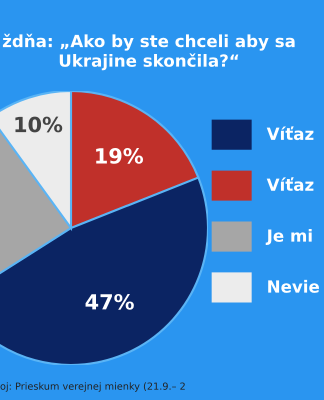 The height and width of the screenshot is (400, 324). I want to click on legend-label: Je mi, so click(289, 237).